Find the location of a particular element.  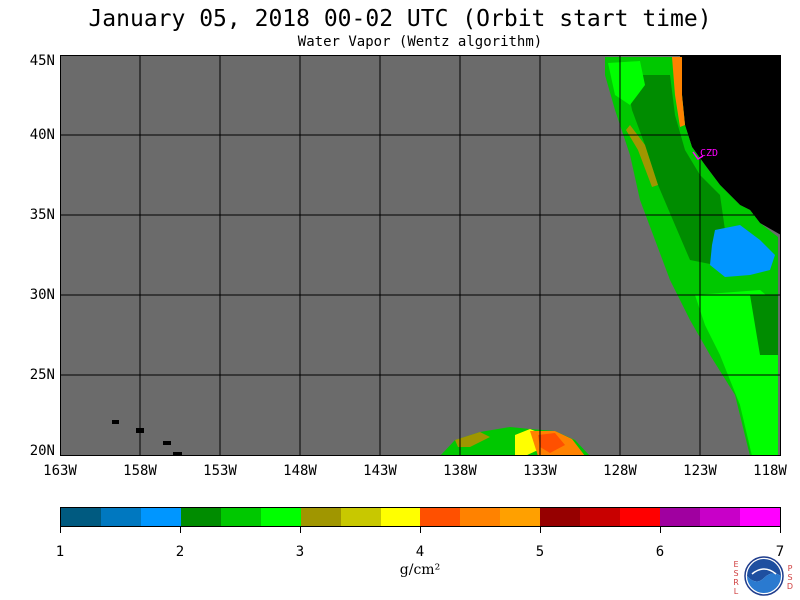

island-kauai is located at coordinates (115, 422).